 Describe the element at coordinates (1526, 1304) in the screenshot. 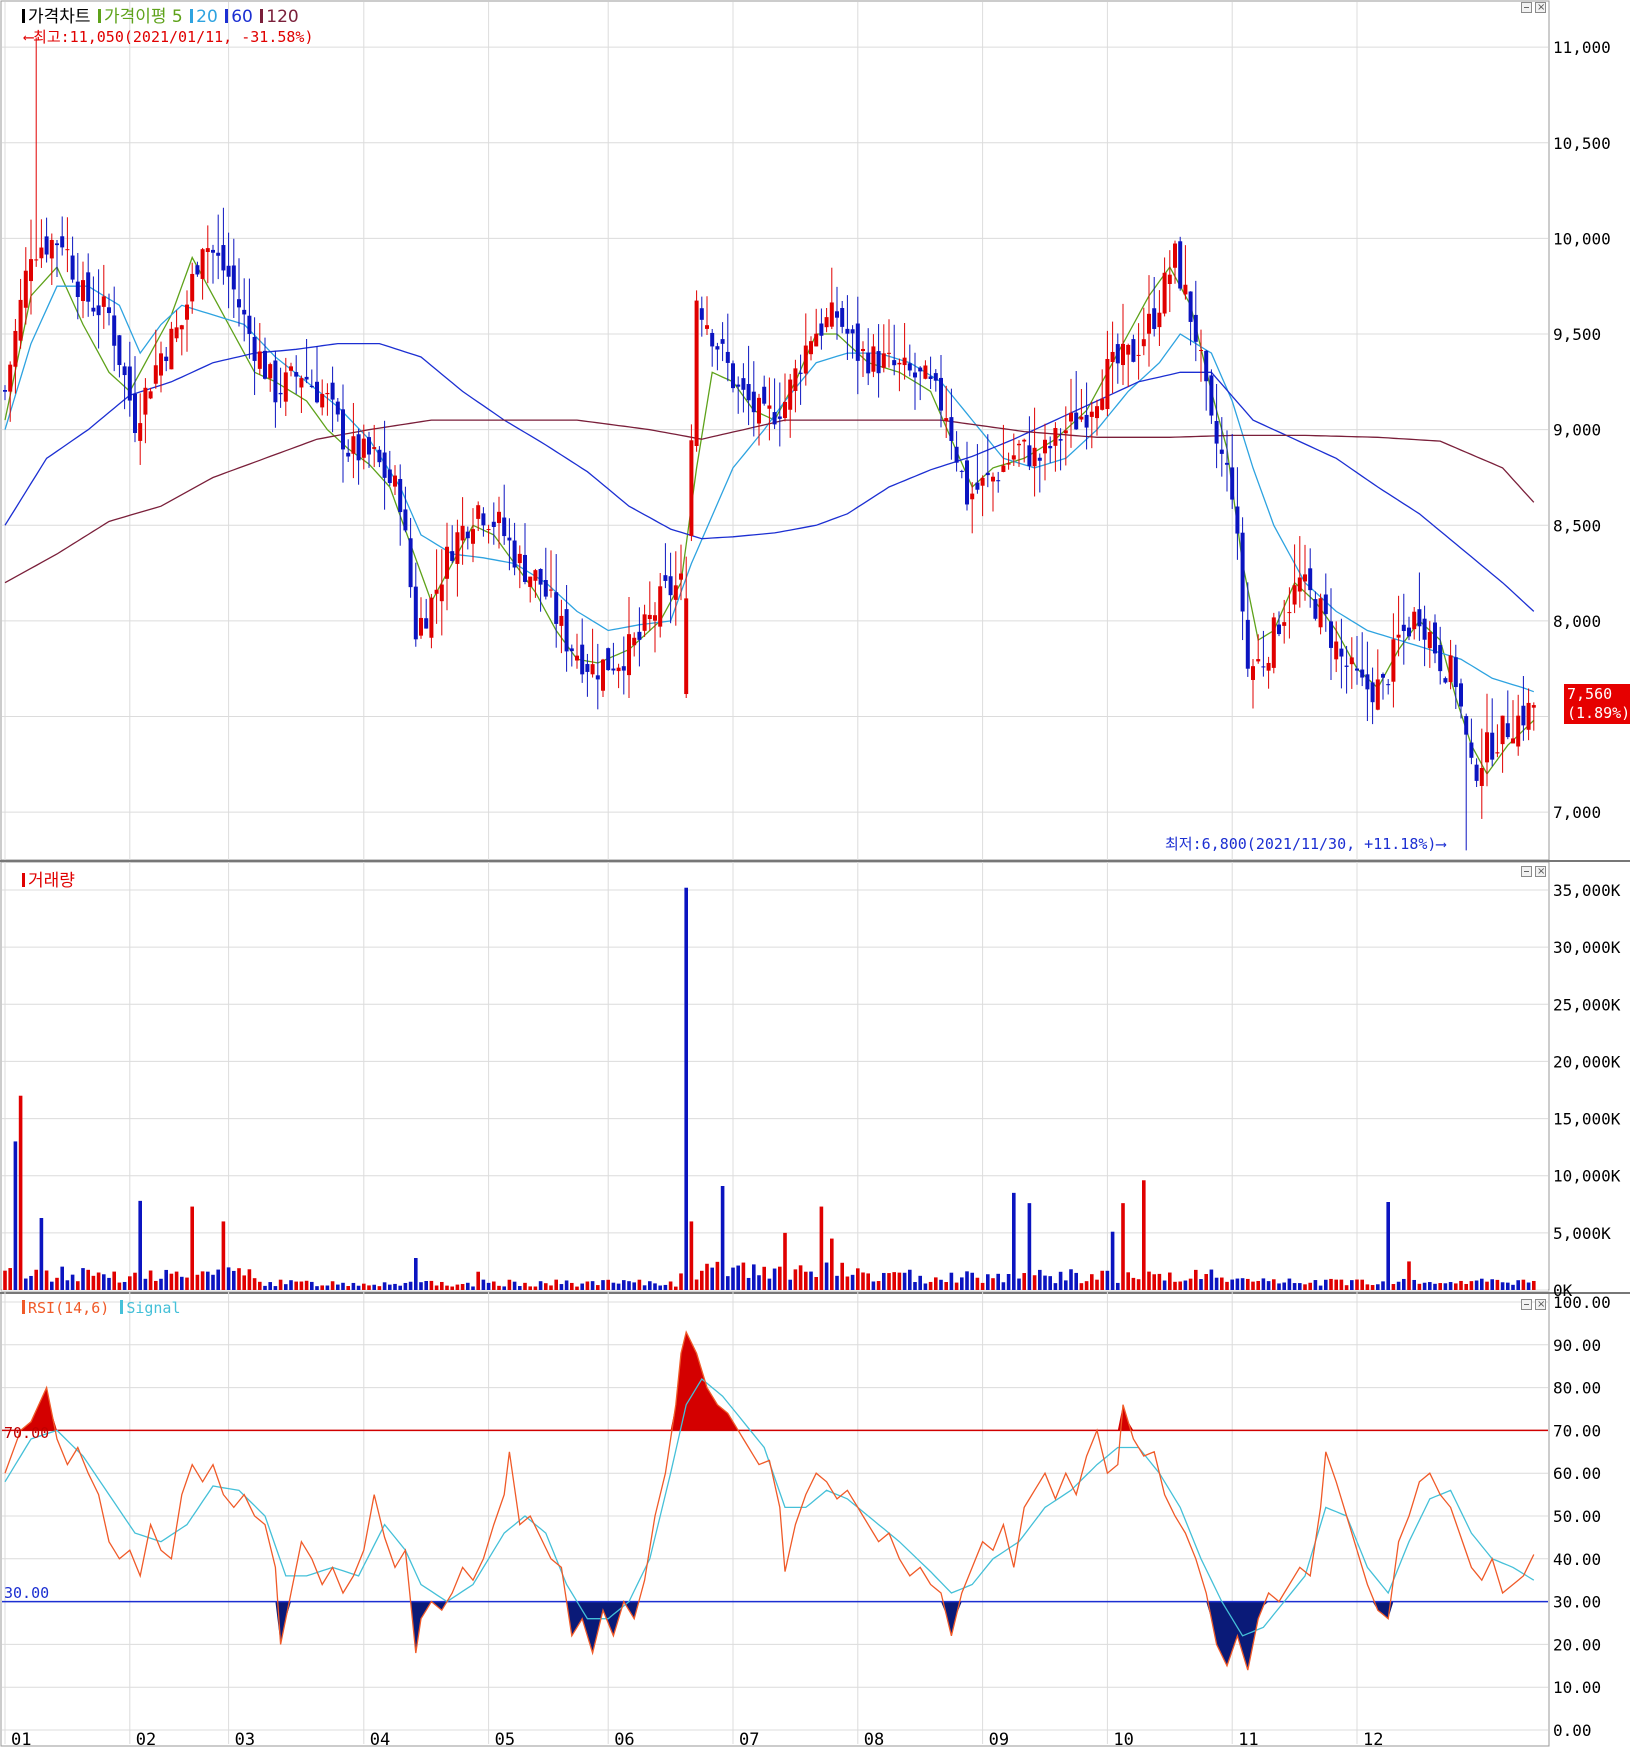

I see `rsi-minimize-button` at that location.